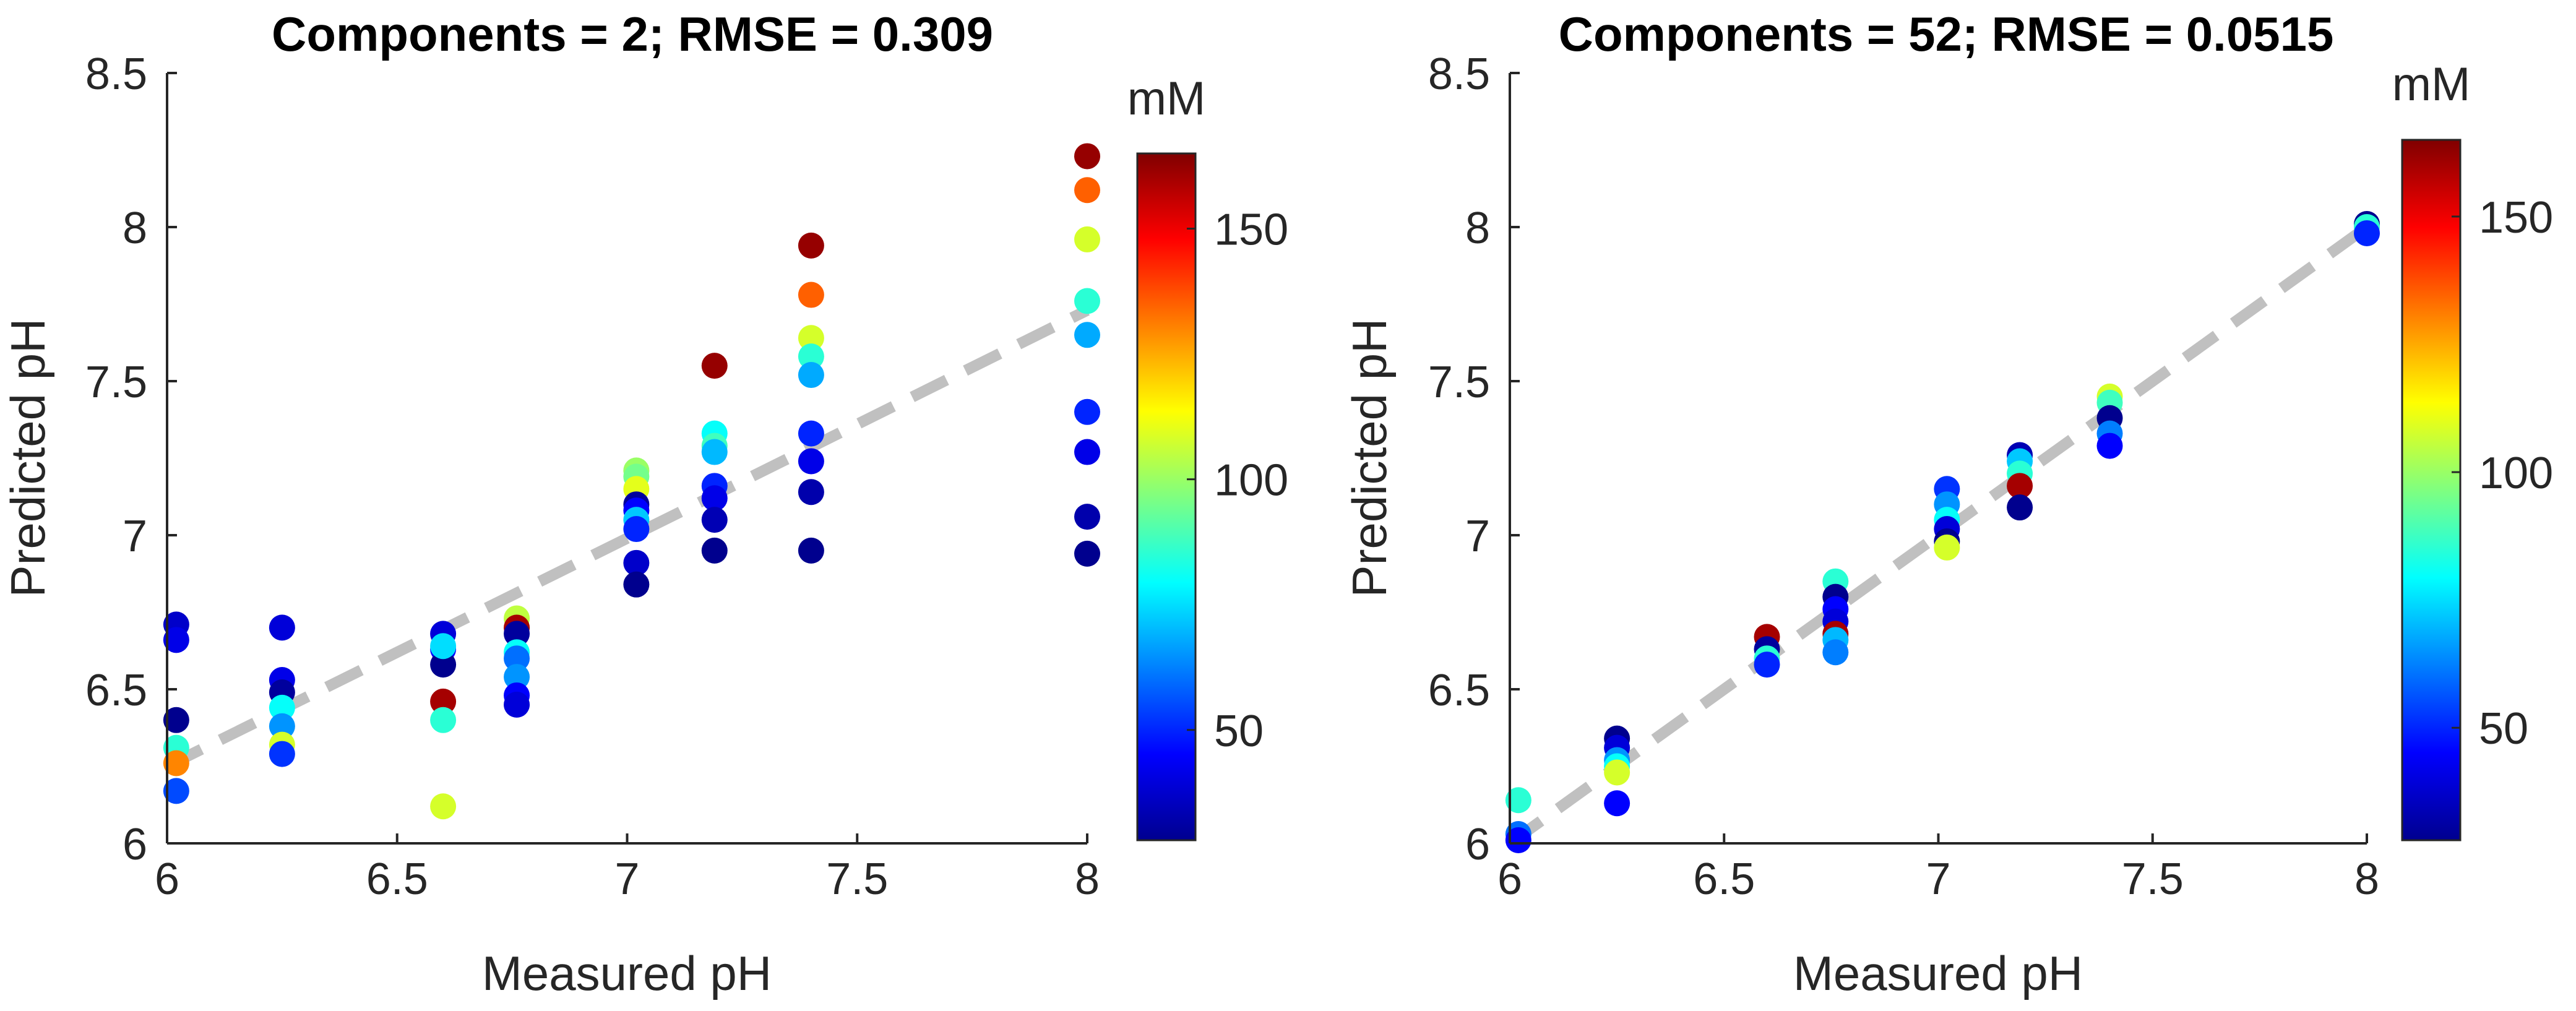 This screenshot has width=2576, height=1011. Describe the element at coordinates (1477, 536) in the screenshot. I see `right-y-tick-label: 7` at that location.